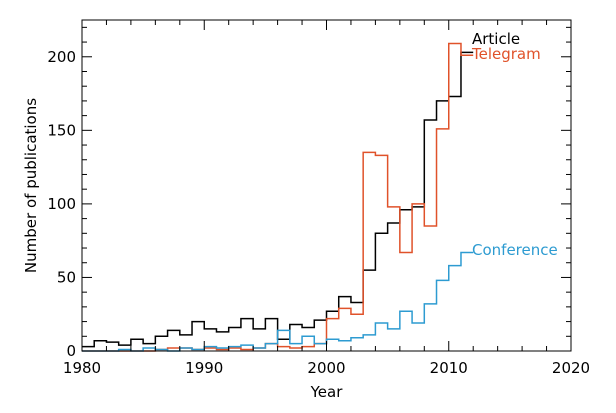 Image resolution: width=616 pixels, height=413 pixels. Describe the element at coordinates (61, 204) in the screenshot. I see `y-tick-label: 100` at that location.